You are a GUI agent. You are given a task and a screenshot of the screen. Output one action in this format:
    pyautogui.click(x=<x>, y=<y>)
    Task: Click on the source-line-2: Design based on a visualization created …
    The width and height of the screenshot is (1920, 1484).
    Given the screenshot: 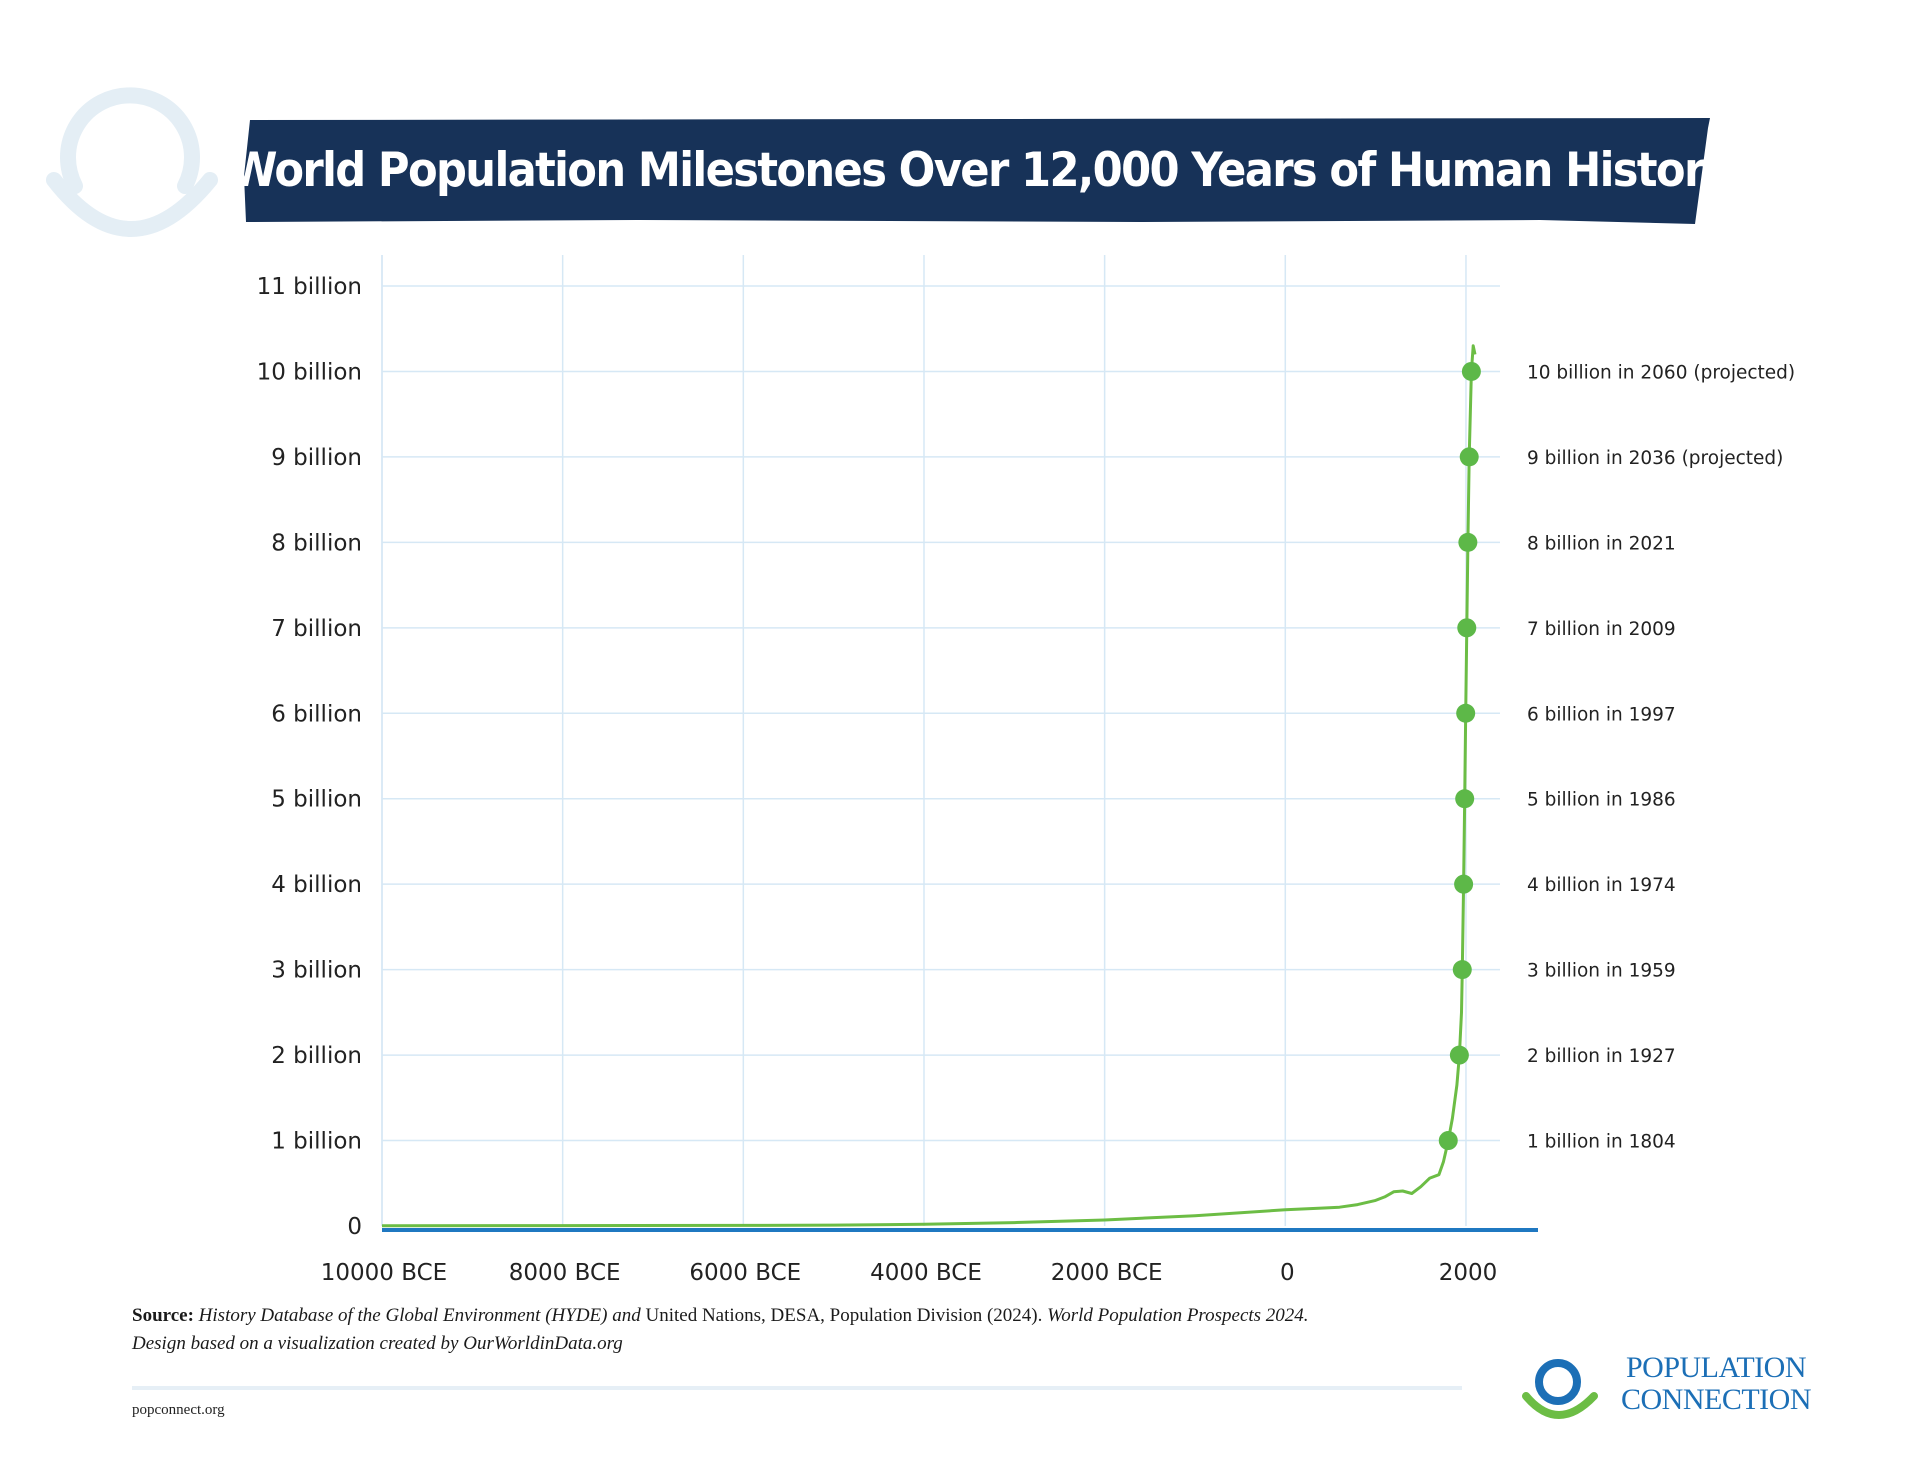 What is the action you would take?
    pyautogui.click(x=377, y=1343)
    